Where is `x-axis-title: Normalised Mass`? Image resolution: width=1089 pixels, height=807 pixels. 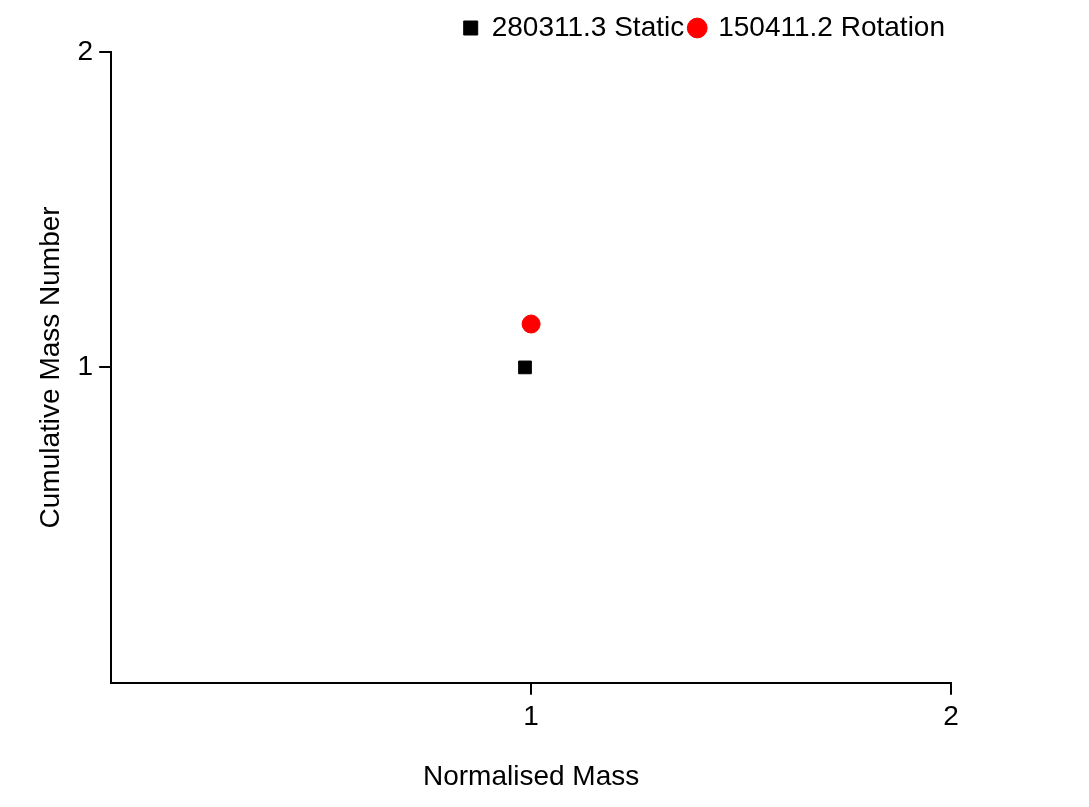
x-axis-title: Normalised Mass is located at coordinates (531, 775).